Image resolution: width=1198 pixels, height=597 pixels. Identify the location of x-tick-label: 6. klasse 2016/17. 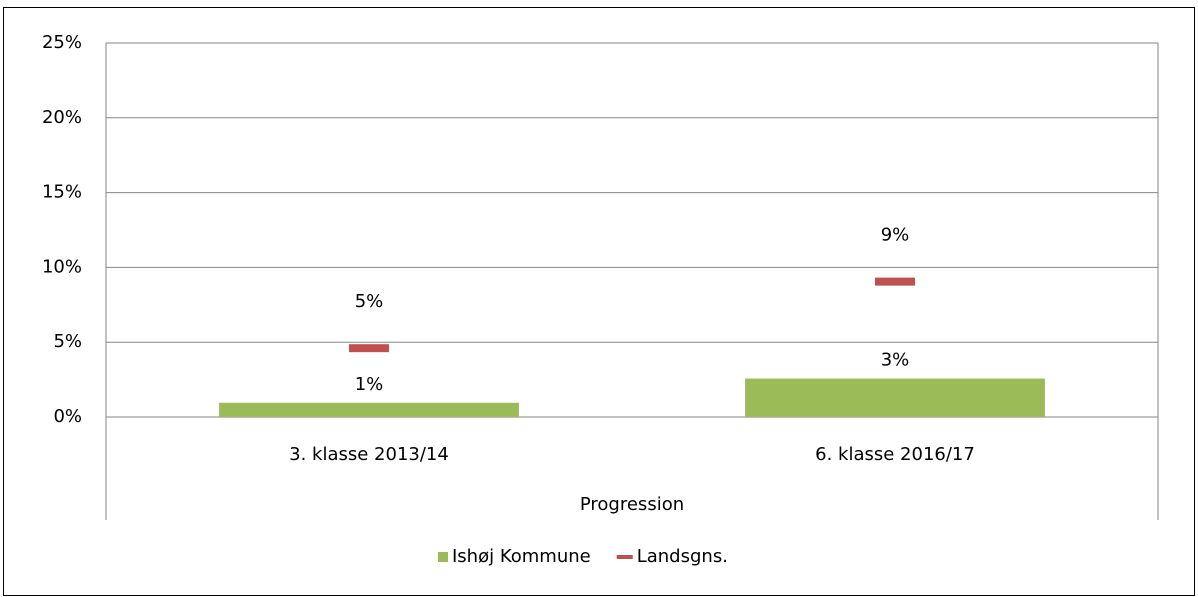
(895, 454).